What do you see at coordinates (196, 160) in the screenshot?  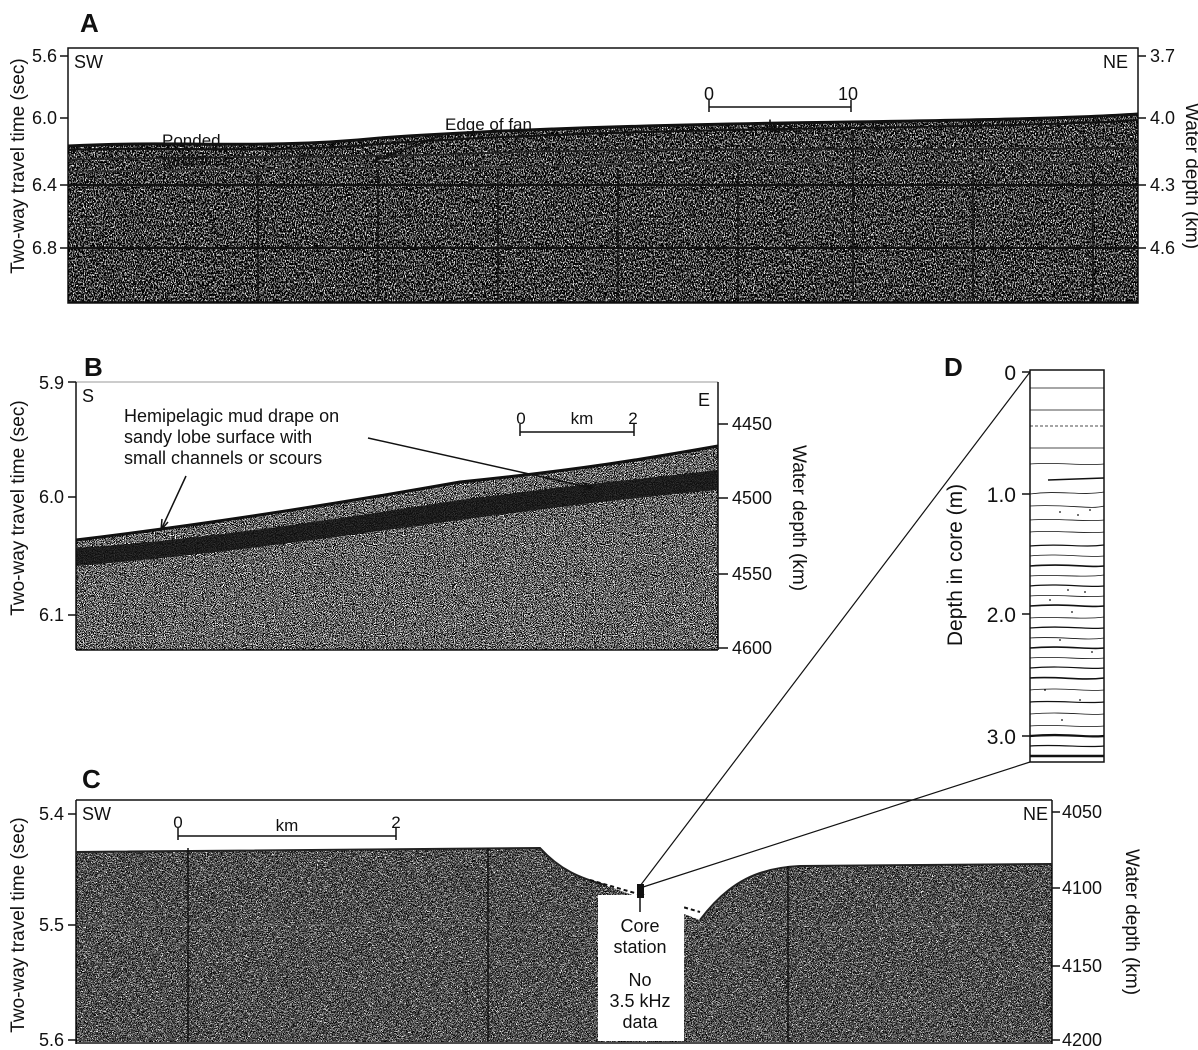 I see `panel-a-annotation-turbidites: turbidites` at bounding box center [196, 160].